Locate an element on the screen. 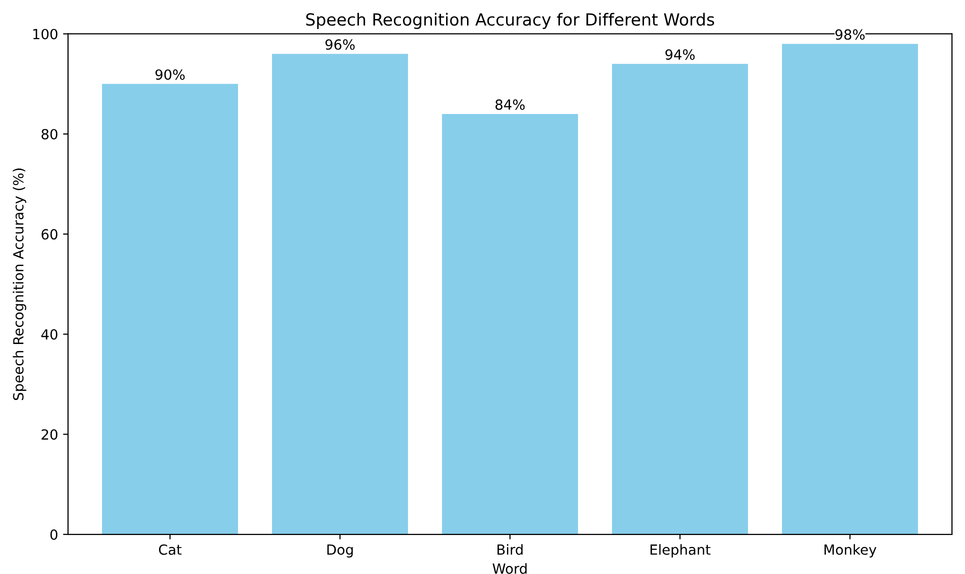  x-tick-label: Cat is located at coordinates (170, 549).